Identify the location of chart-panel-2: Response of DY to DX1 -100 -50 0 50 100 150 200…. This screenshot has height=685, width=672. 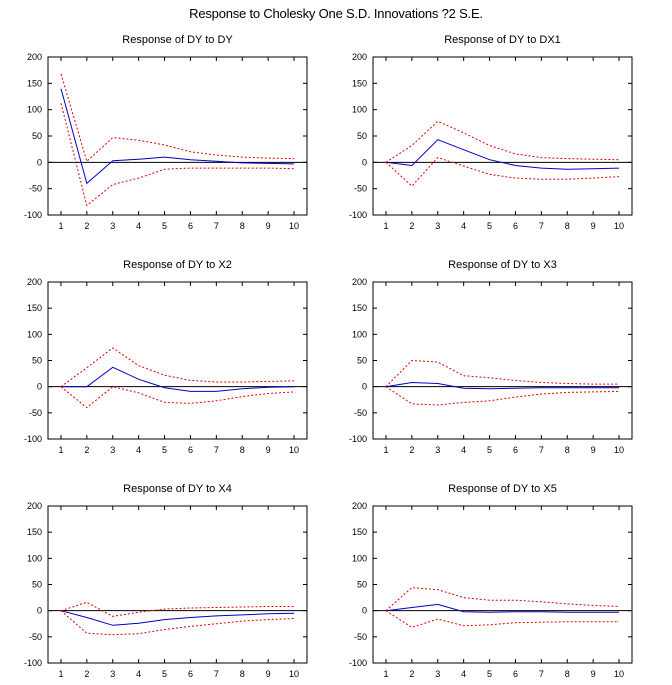
(491, 132).